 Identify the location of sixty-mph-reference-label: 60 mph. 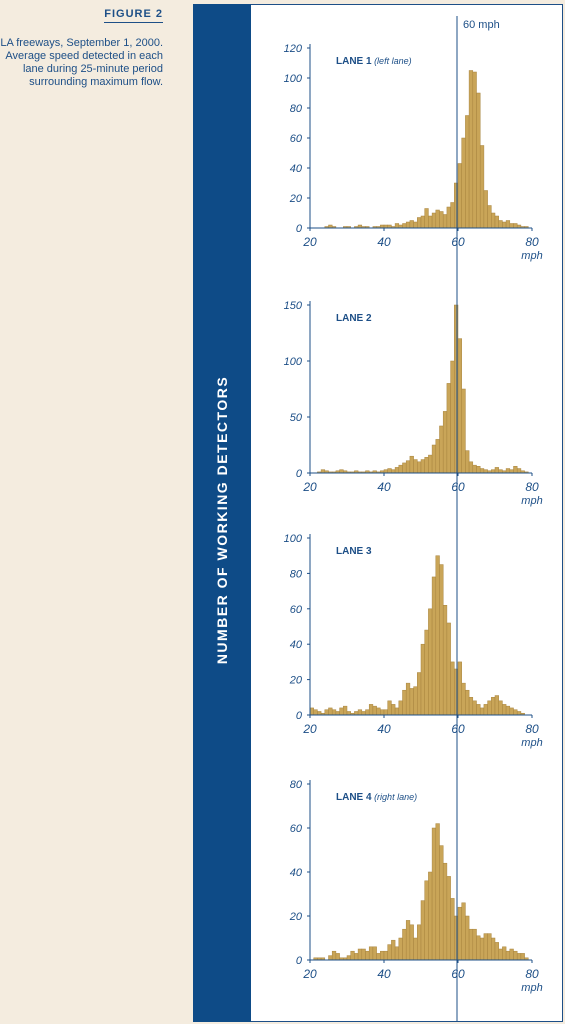
(481, 25).